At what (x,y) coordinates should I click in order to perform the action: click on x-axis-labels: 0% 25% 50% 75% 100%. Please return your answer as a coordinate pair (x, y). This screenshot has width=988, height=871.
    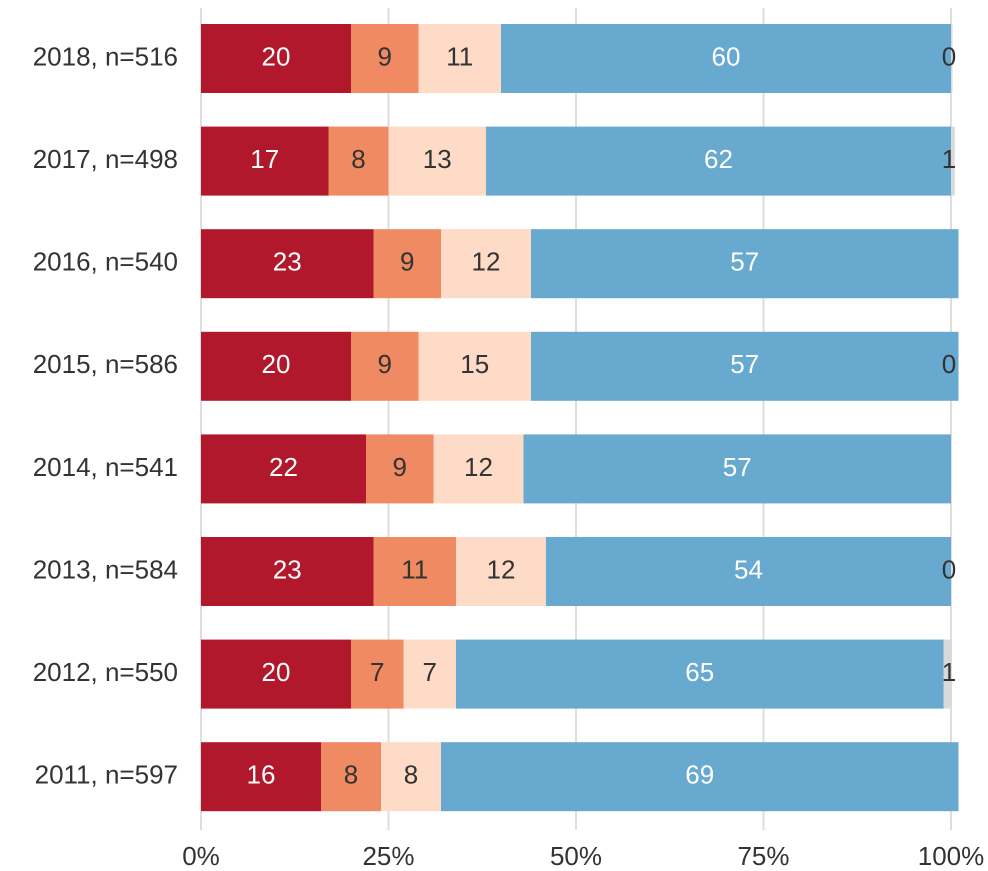
    Looking at the image, I should click on (583, 856).